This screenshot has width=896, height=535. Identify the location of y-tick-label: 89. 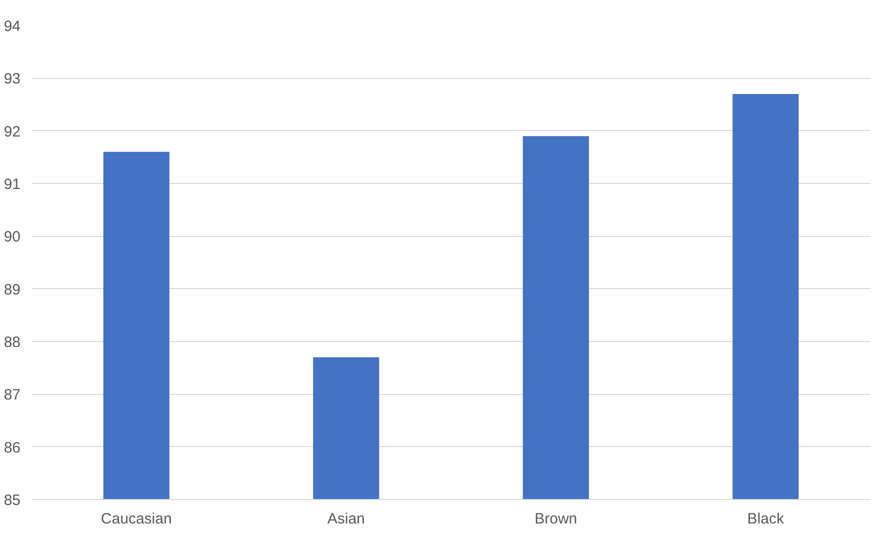
(12, 289).